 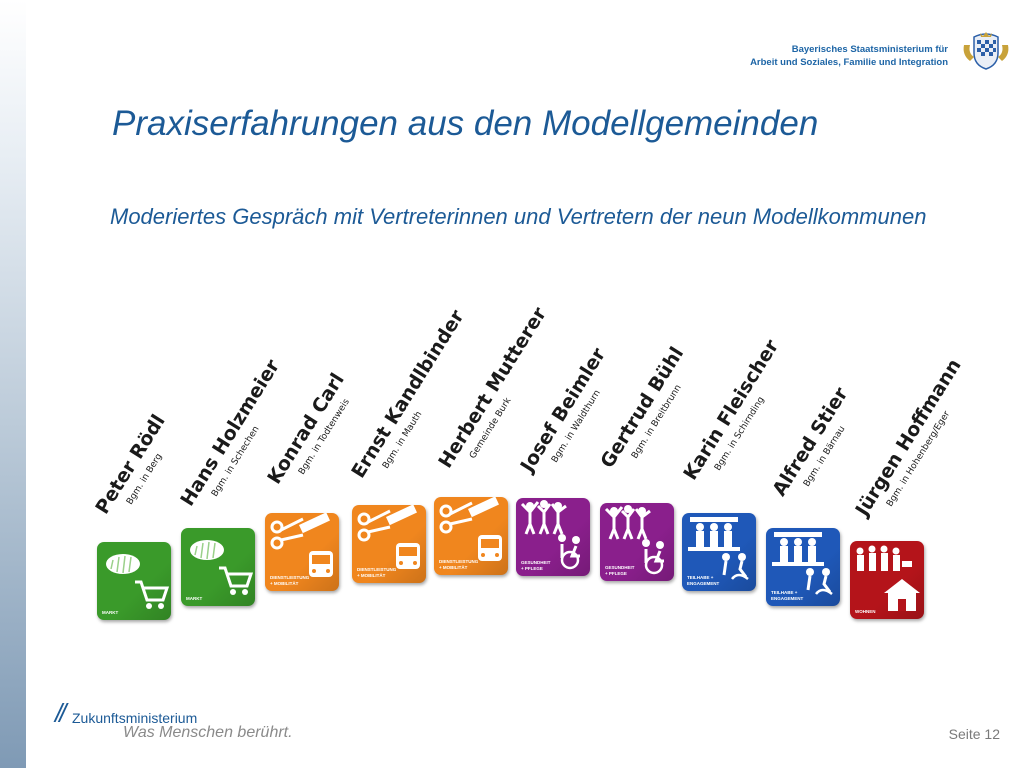 I want to click on logo-claim: Was Menschen berührt., so click(x=208, y=732).